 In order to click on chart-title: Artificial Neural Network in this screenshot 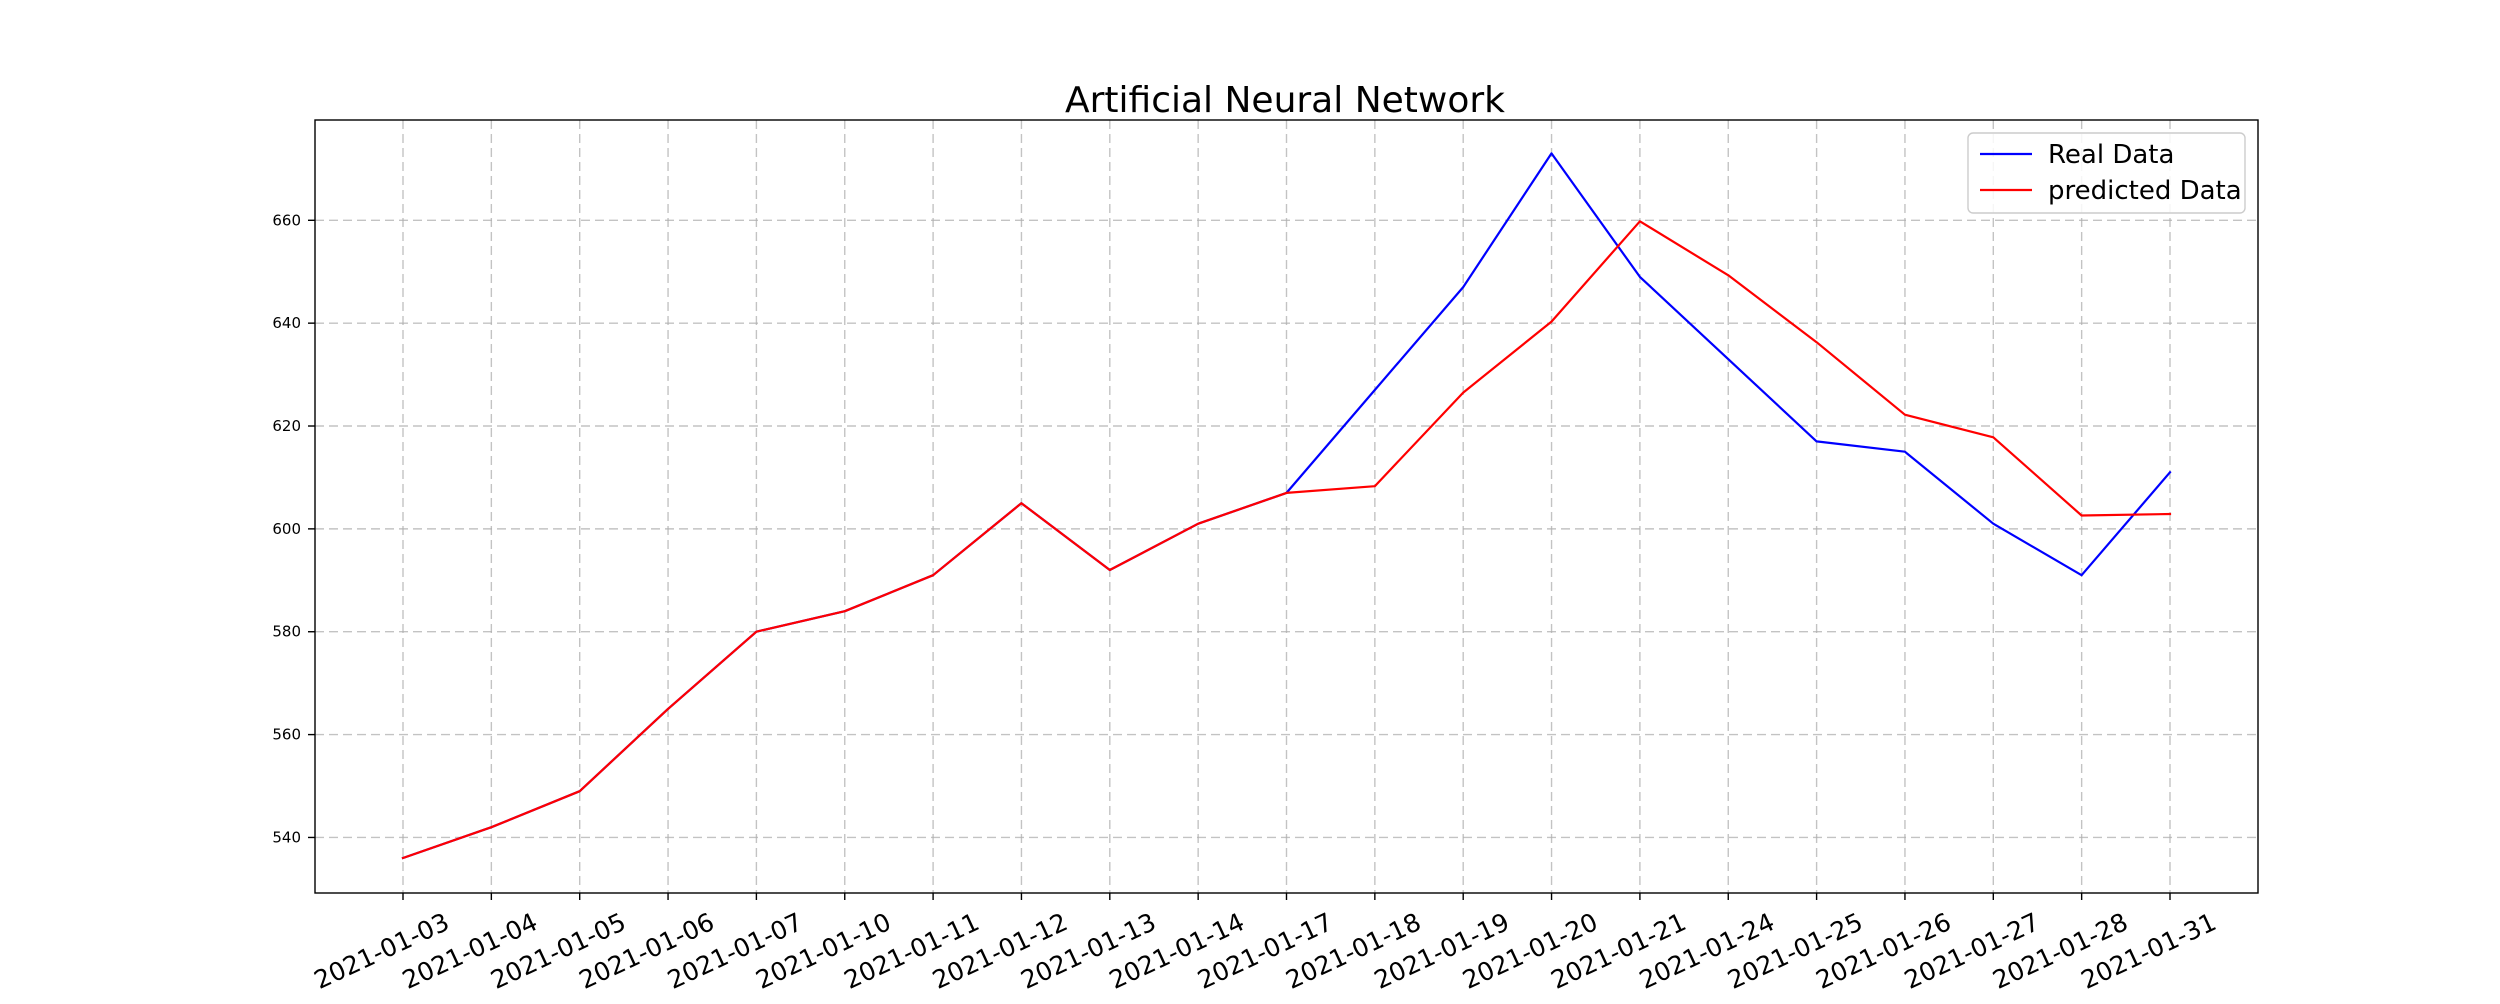, I will do `click(1285, 100)`.